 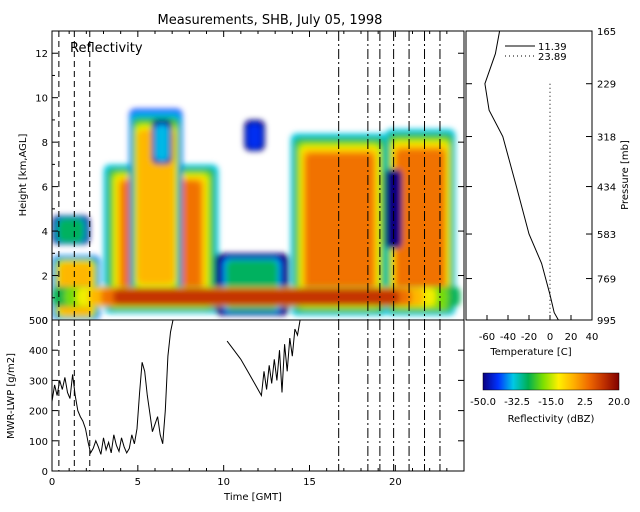 What do you see at coordinates (395, 482) in the screenshot?
I see `time-tick-label: 20` at bounding box center [395, 482].